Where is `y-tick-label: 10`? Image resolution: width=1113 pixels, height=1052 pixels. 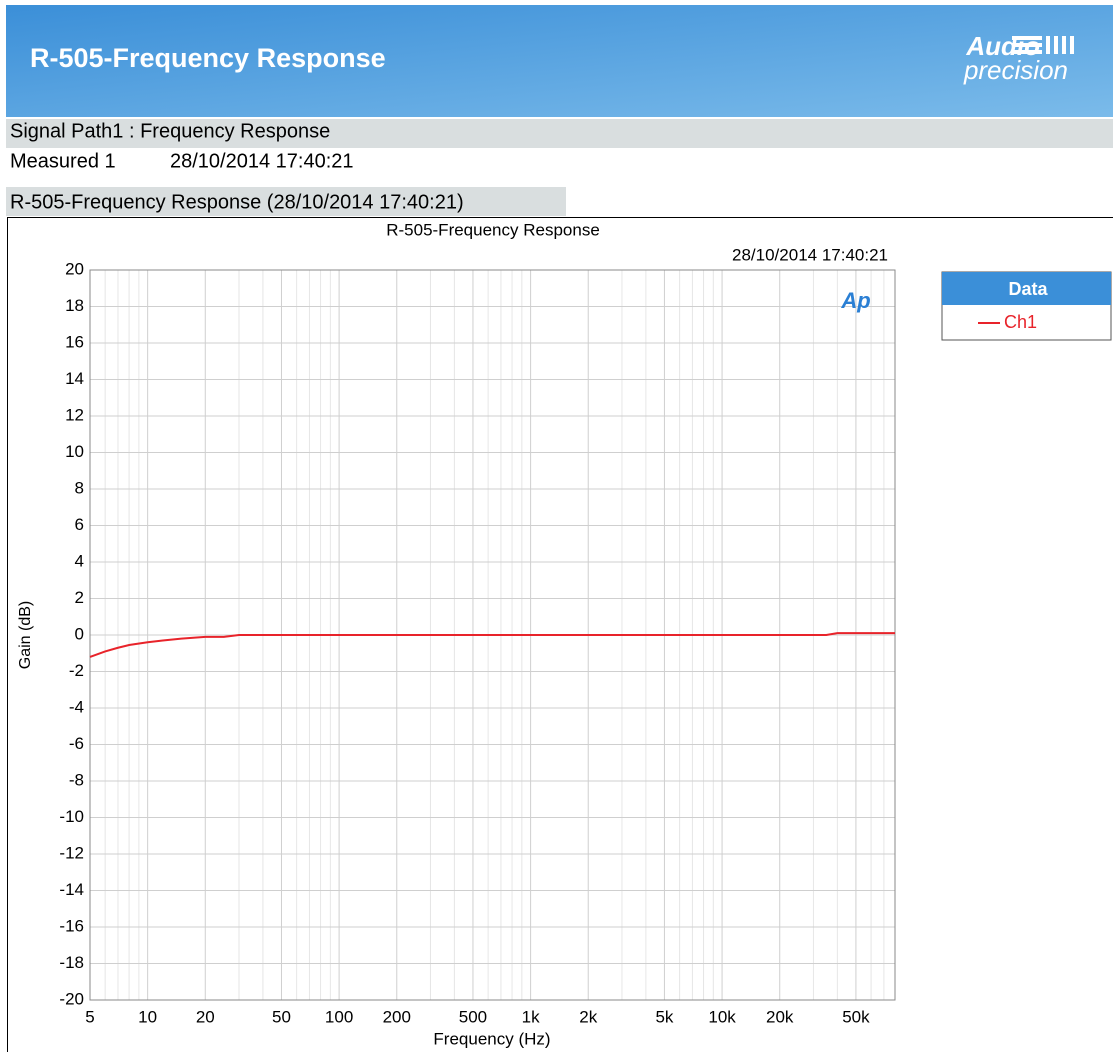 y-tick-label: 10 is located at coordinates (74, 451).